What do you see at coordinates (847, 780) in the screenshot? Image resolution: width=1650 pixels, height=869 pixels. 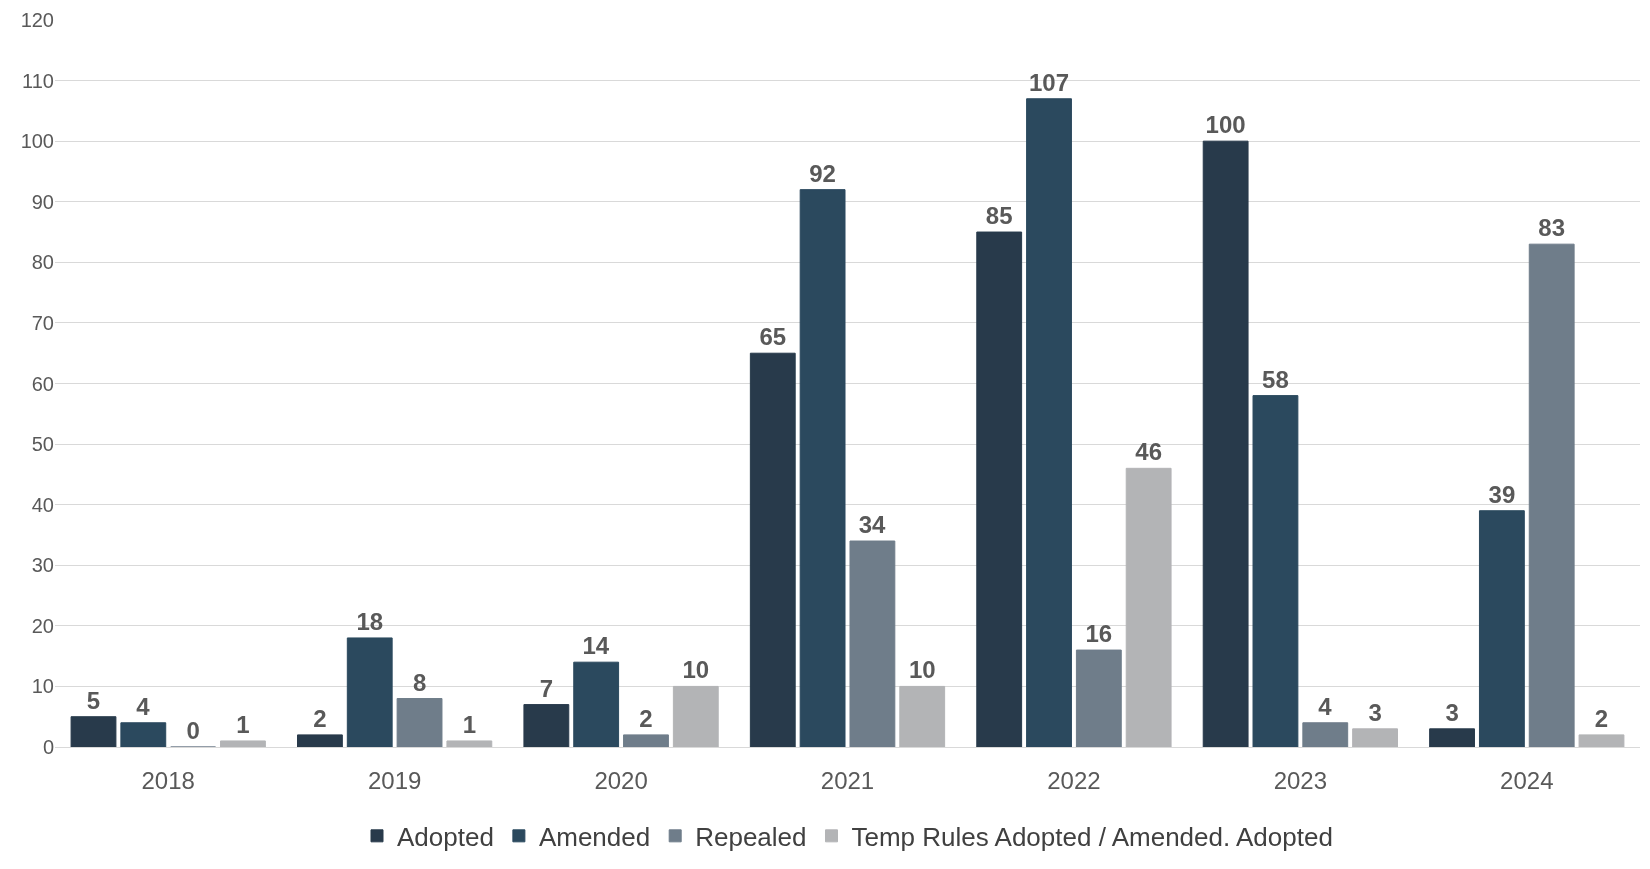 I see `x-tick-label: 2021` at bounding box center [847, 780].